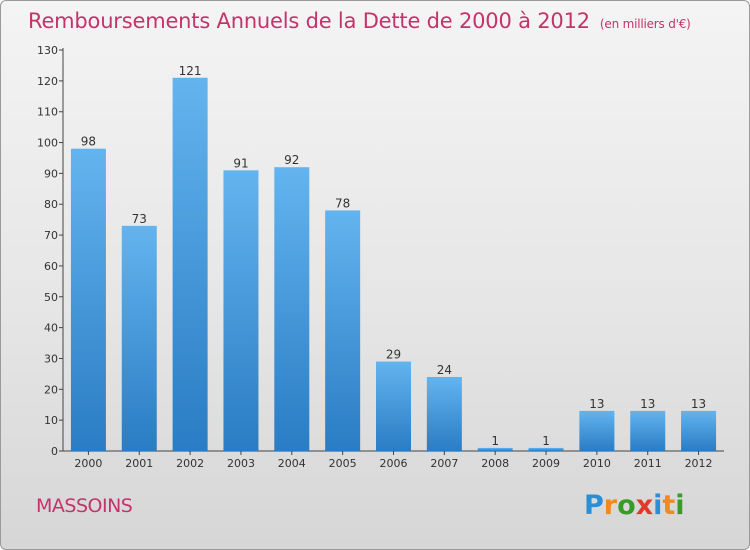  What do you see at coordinates (393, 355) in the screenshot?
I see `value-label-2006: 29` at bounding box center [393, 355].